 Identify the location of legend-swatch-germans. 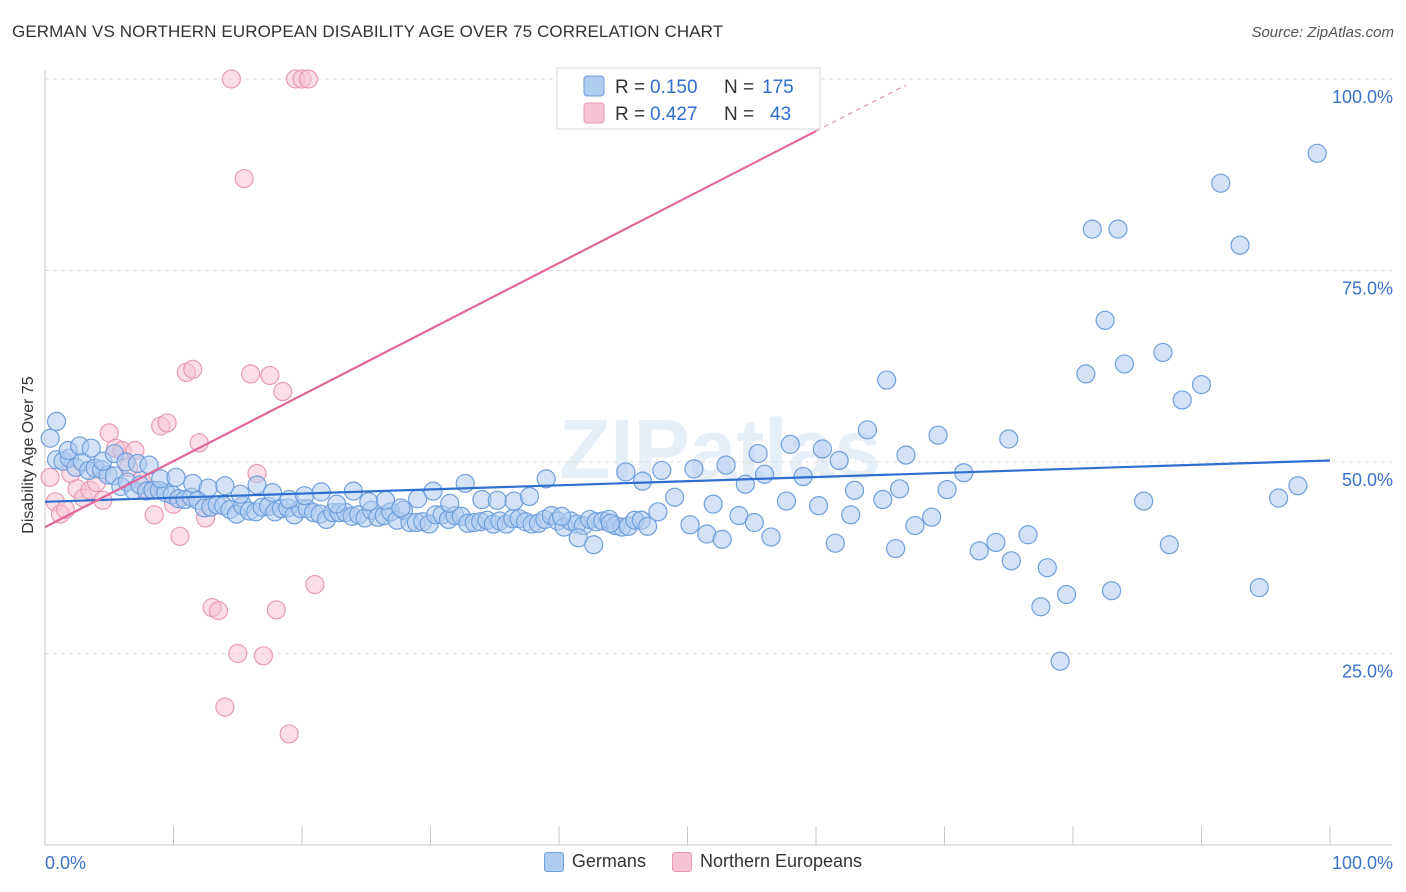
(553, 861).